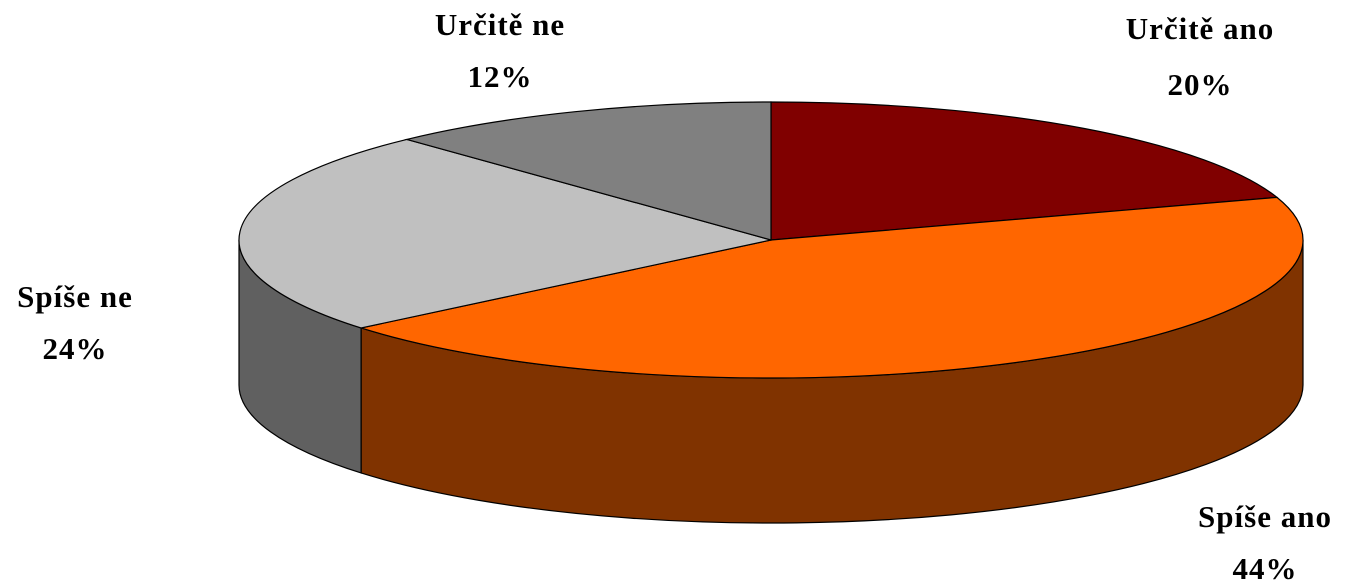  Describe the element at coordinates (75, 296) in the screenshot. I see `slice-label: Spíše ne` at that location.